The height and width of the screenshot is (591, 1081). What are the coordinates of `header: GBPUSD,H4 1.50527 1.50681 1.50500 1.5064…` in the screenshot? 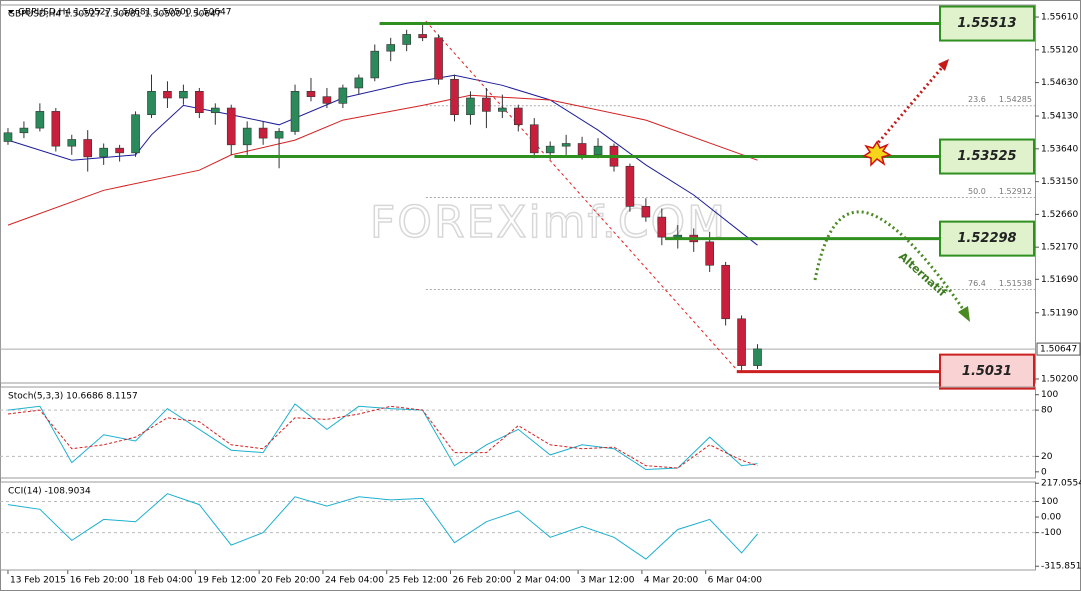 It's located at (124, 13).